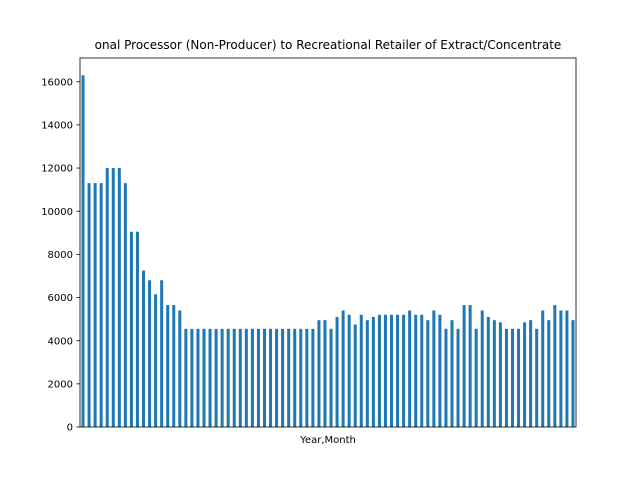 The image size is (640, 480). Describe the element at coordinates (57, 169) in the screenshot. I see `y-tick-label: 12000` at that location.